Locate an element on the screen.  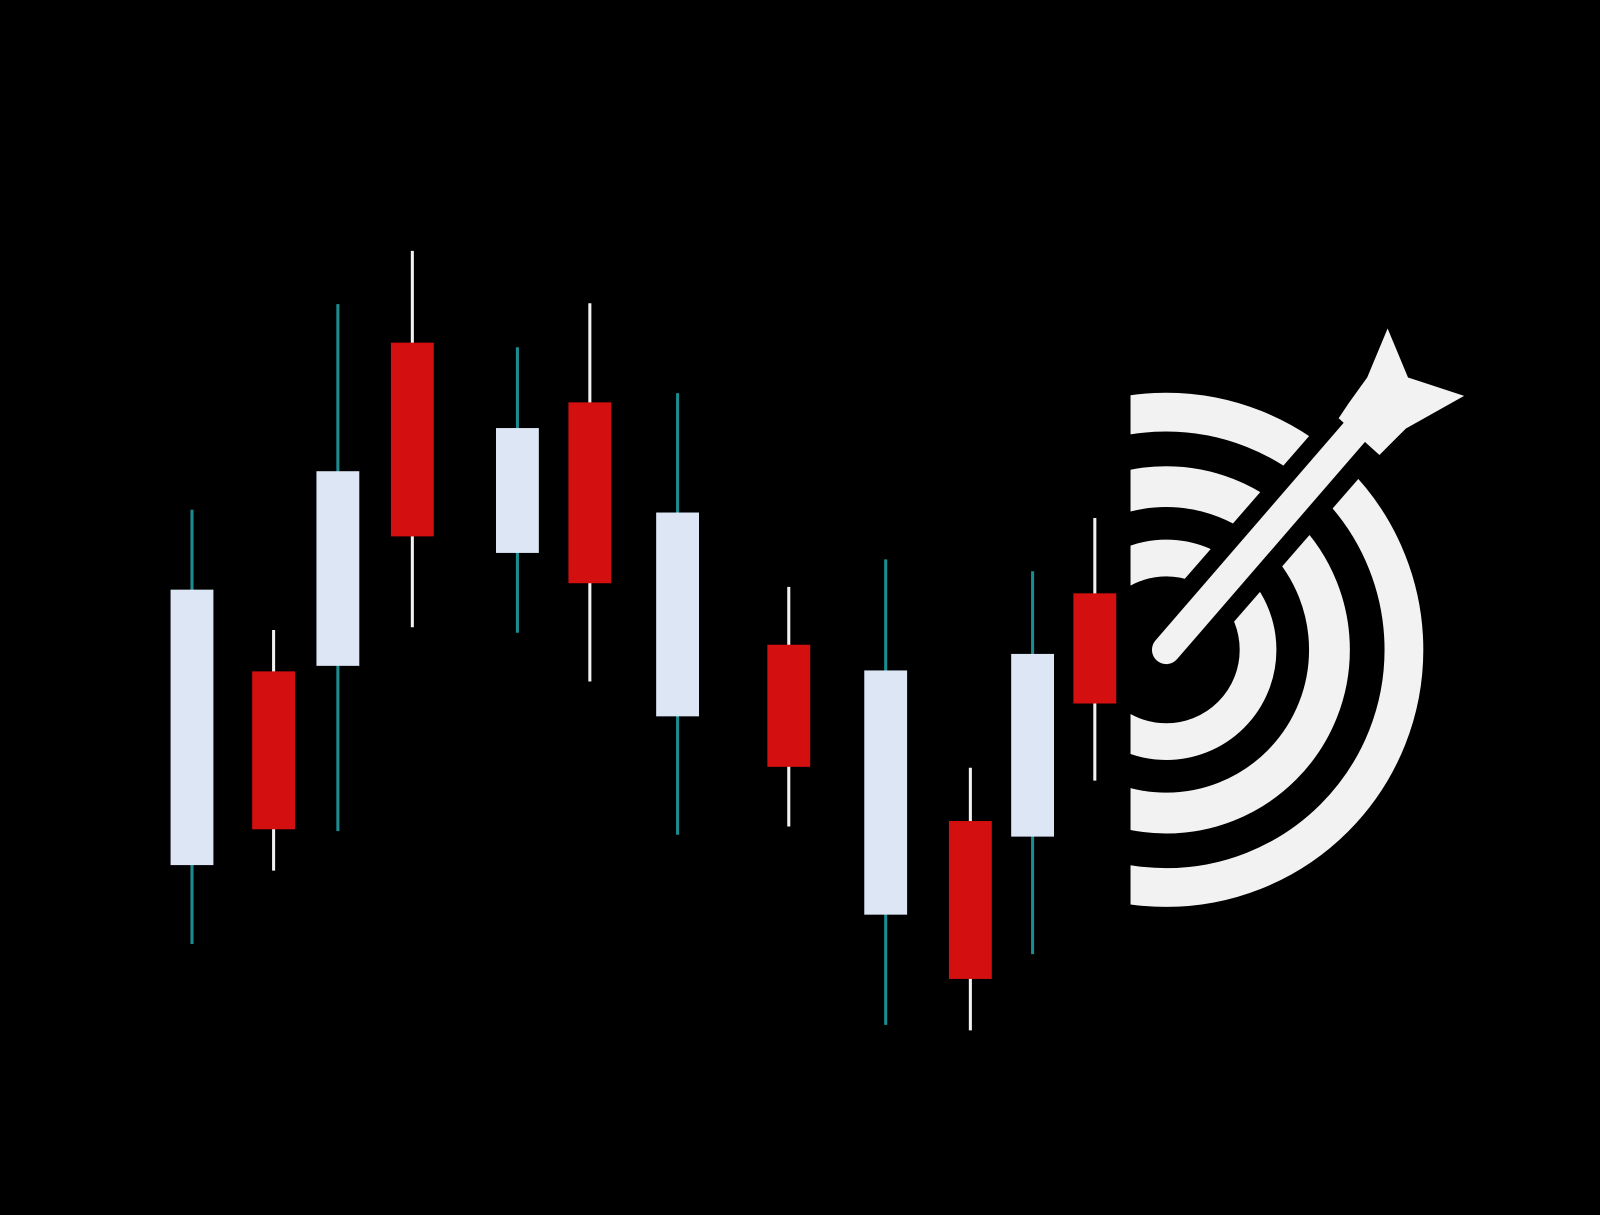
arrow-fletching is located at coordinates (1401, 391).